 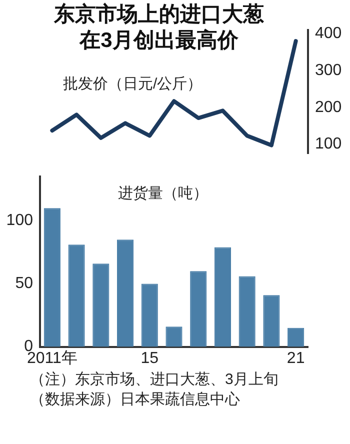 I want to click on x-tick-label: 21, so click(x=295, y=358).